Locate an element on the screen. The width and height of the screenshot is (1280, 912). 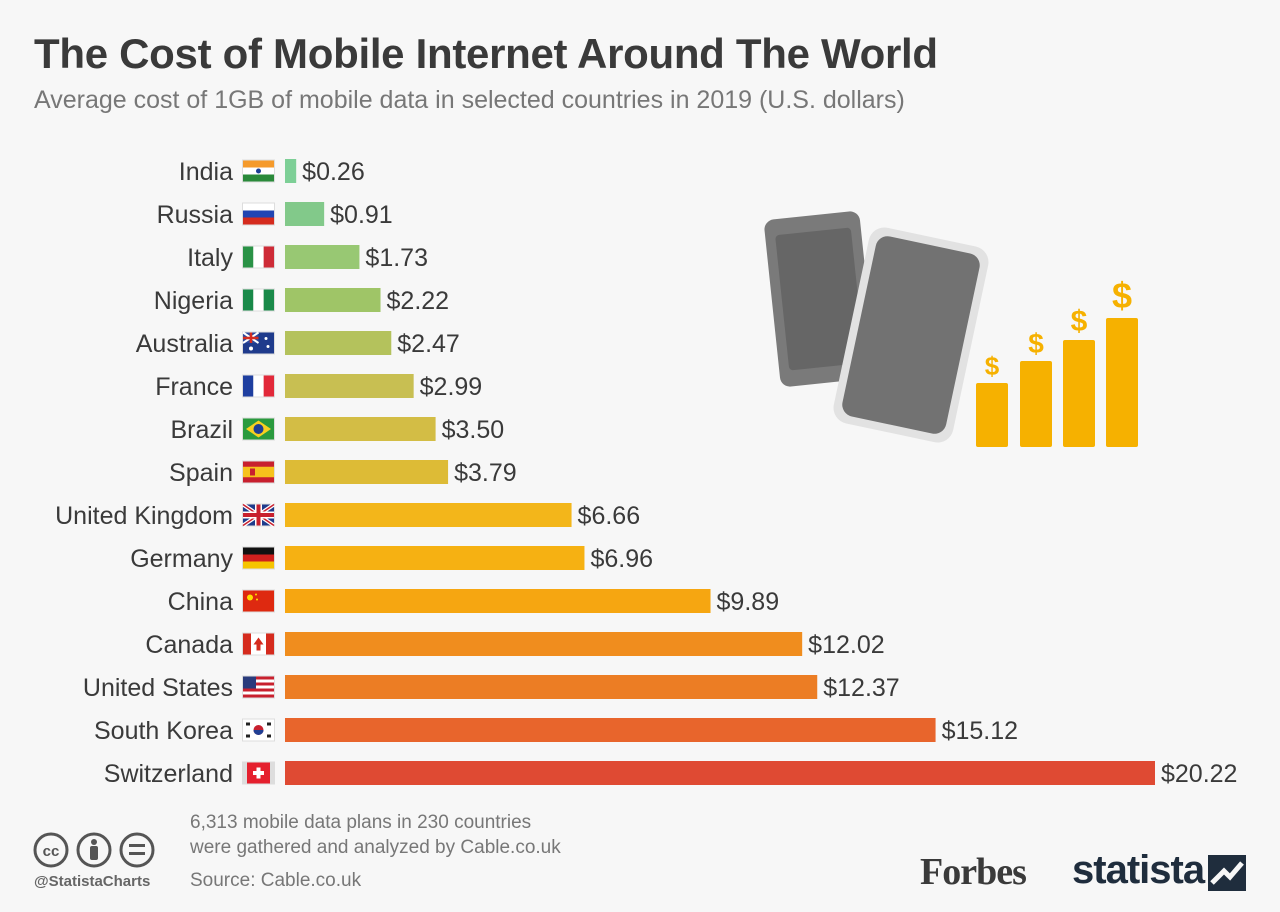
category-label-canada: Canada is located at coordinates (189, 645).